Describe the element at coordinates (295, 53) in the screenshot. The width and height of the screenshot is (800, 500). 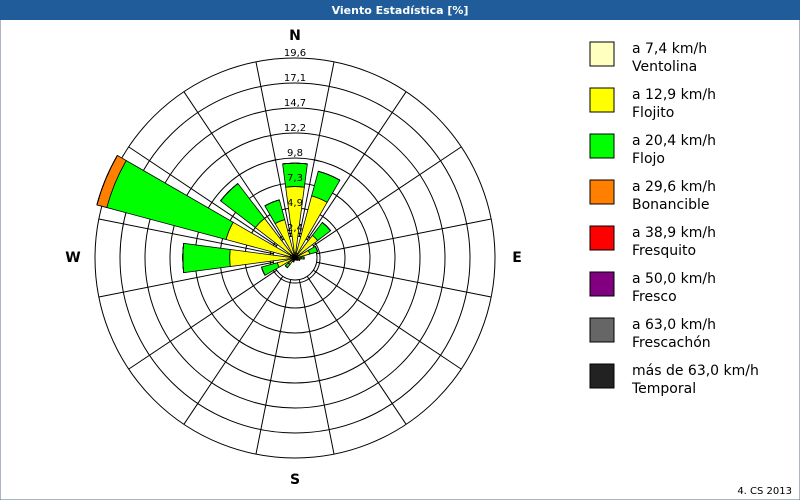
I see `ring-label: 19,6` at that location.